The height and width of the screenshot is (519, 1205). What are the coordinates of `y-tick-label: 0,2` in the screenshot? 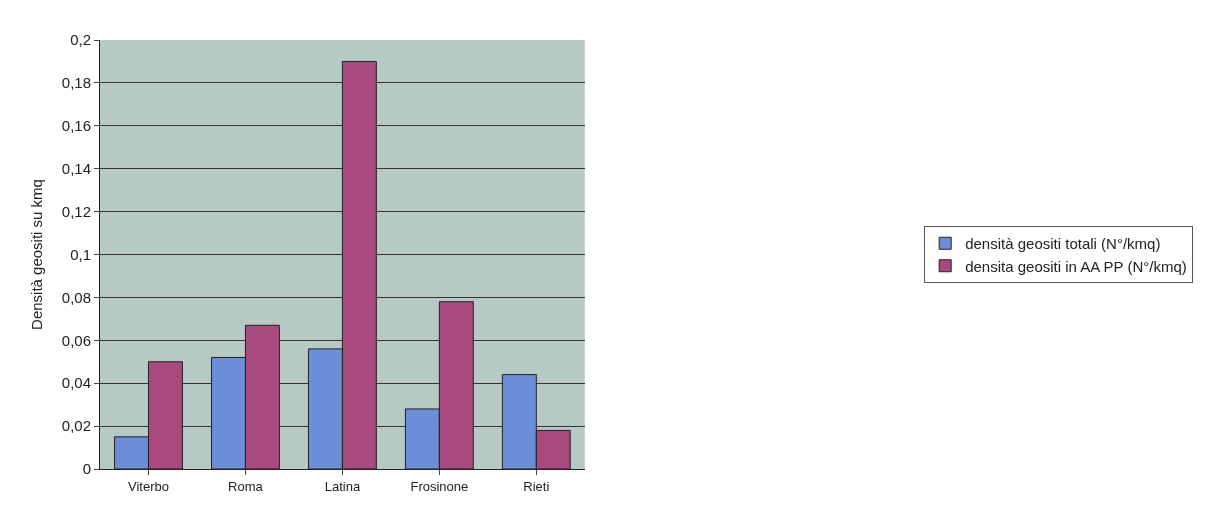 It's located at (80, 40).